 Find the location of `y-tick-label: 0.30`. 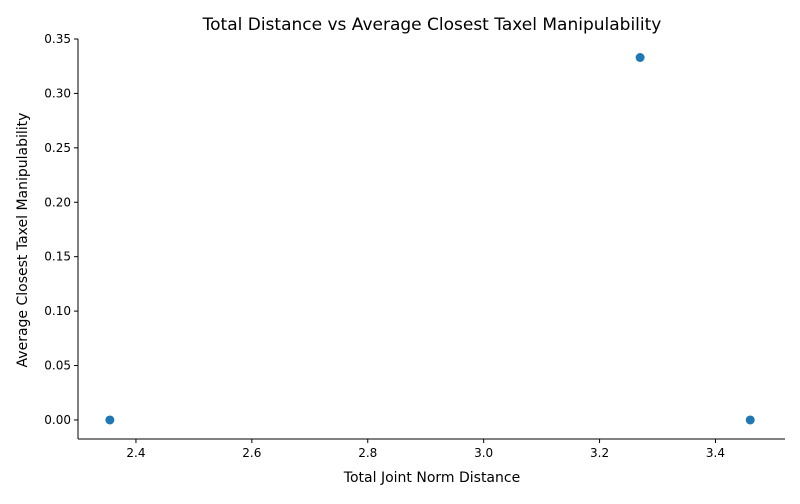

y-tick-label: 0.30 is located at coordinates (57, 93).